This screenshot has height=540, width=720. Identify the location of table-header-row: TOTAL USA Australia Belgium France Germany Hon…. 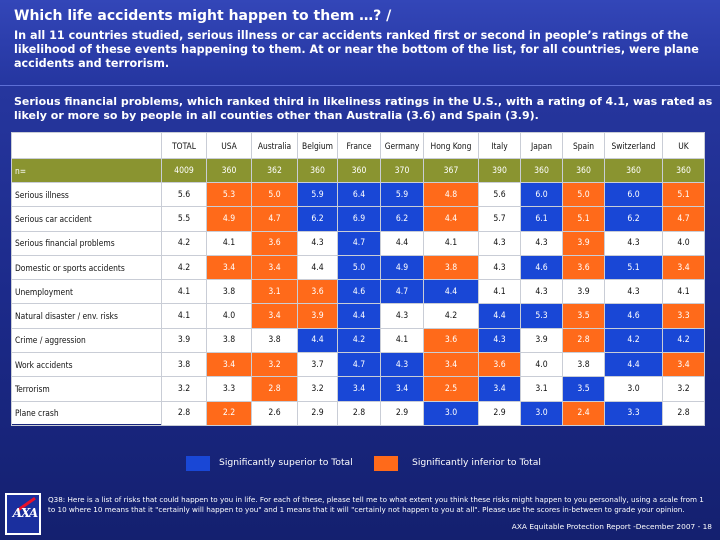
(358, 145).